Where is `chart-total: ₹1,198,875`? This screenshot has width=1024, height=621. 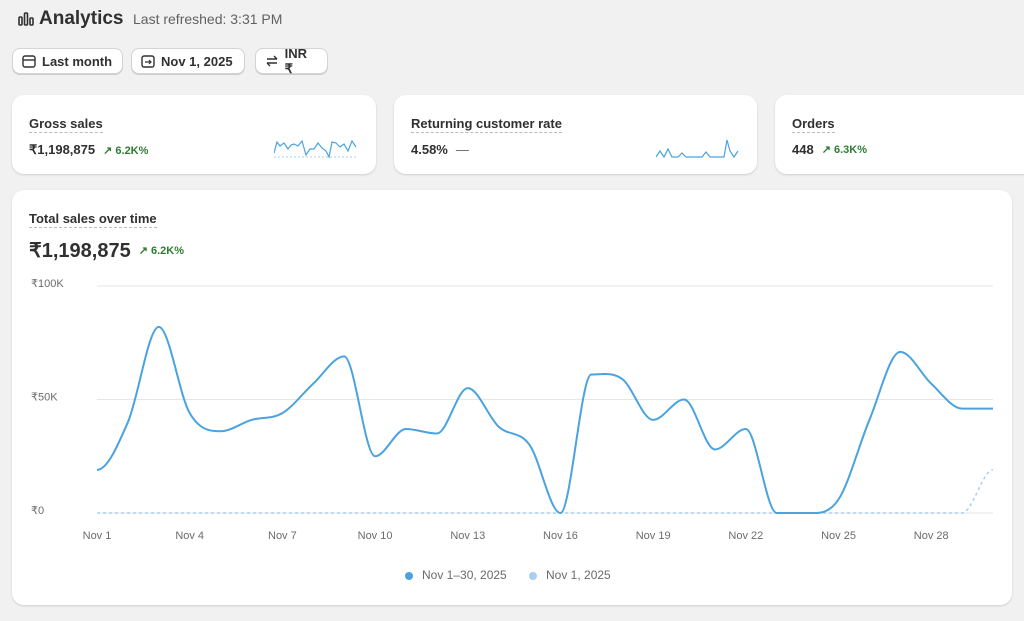 chart-total: ₹1,198,875 is located at coordinates (80, 251).